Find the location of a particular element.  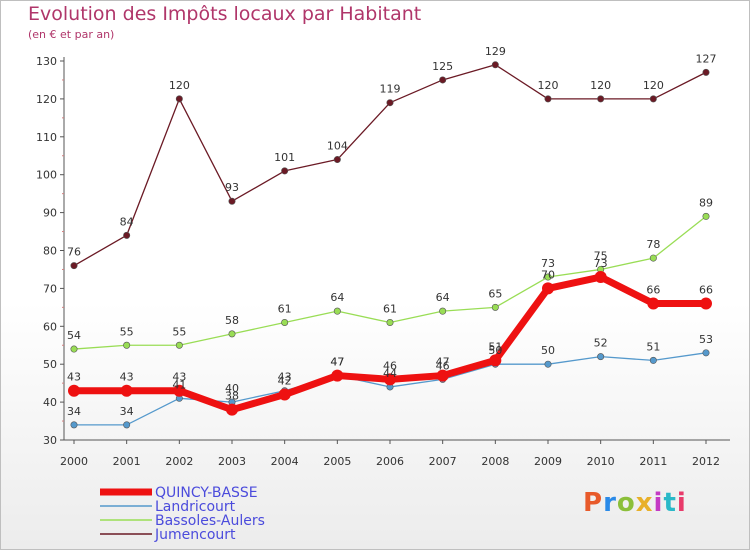

y-tick-label: 120 is located at coordinates (46, 99).